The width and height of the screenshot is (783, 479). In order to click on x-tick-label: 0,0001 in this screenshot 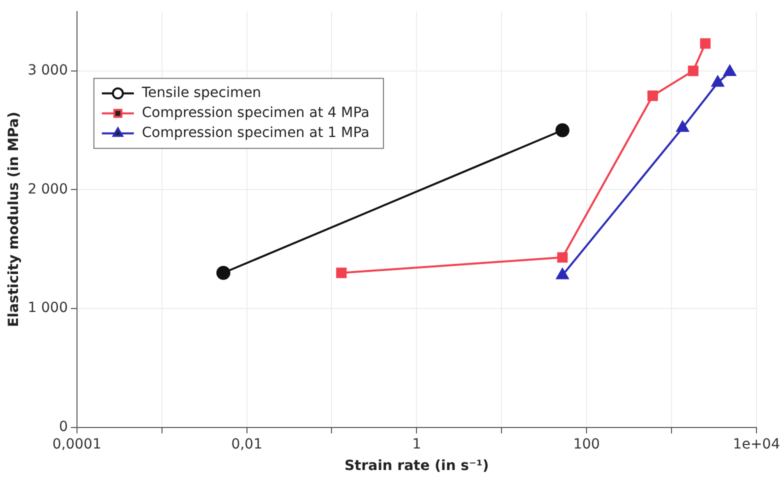, I will do `click(77, 444)`.